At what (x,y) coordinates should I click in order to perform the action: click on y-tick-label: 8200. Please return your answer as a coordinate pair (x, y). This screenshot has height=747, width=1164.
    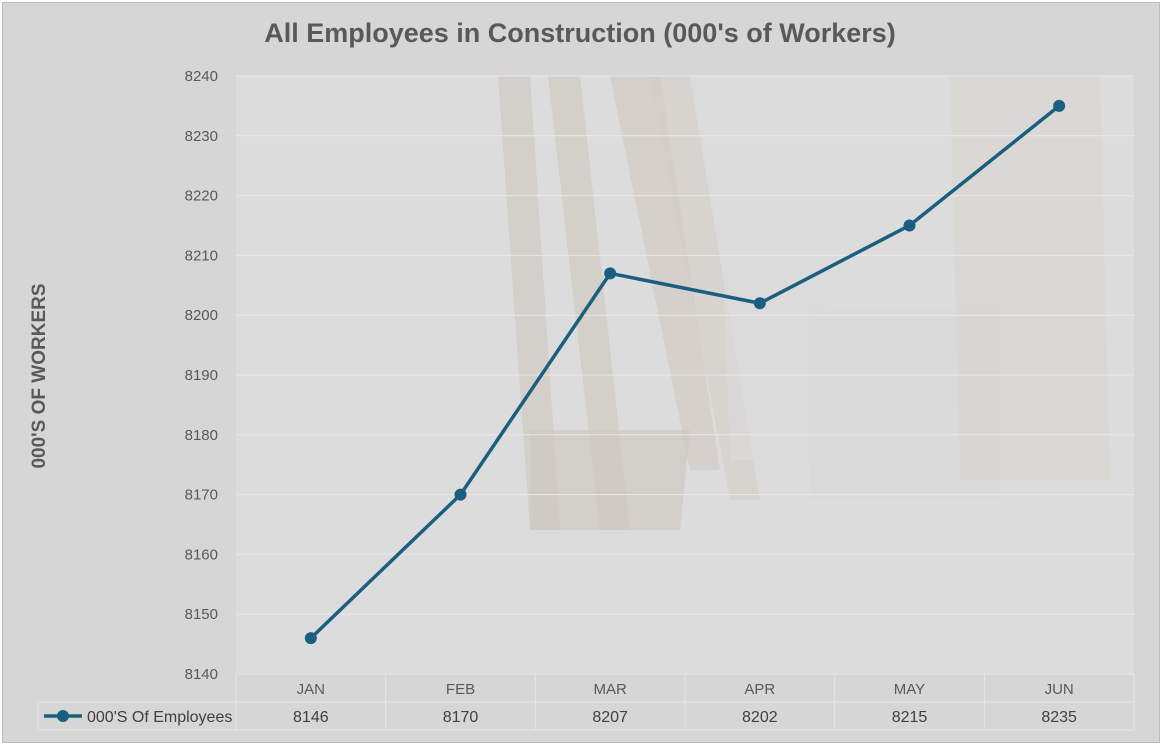
    Looking at the image, I should click on (201, 315).